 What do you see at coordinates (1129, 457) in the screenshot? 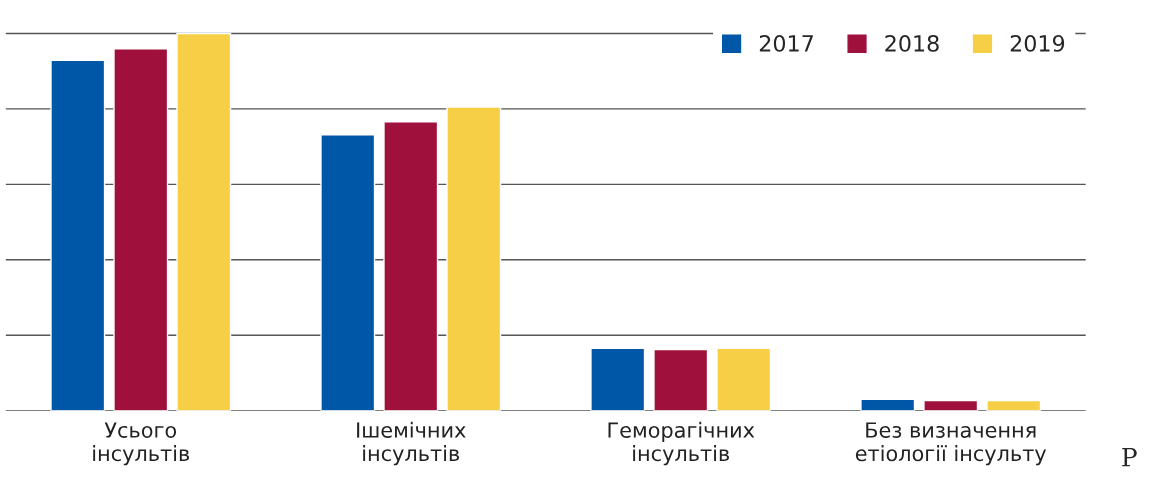
I see `text: Р` at bounding box center [1129, 457].